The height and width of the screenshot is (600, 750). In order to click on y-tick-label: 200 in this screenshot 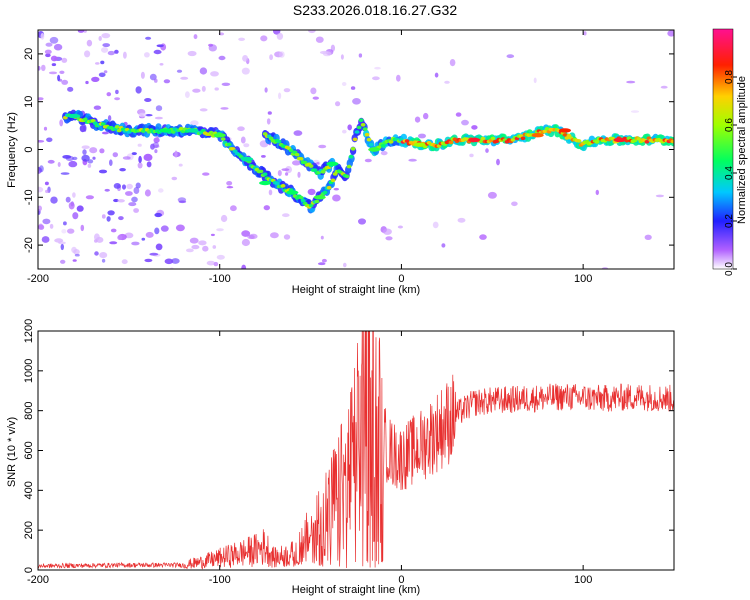, I will do `click(29, 530)`.